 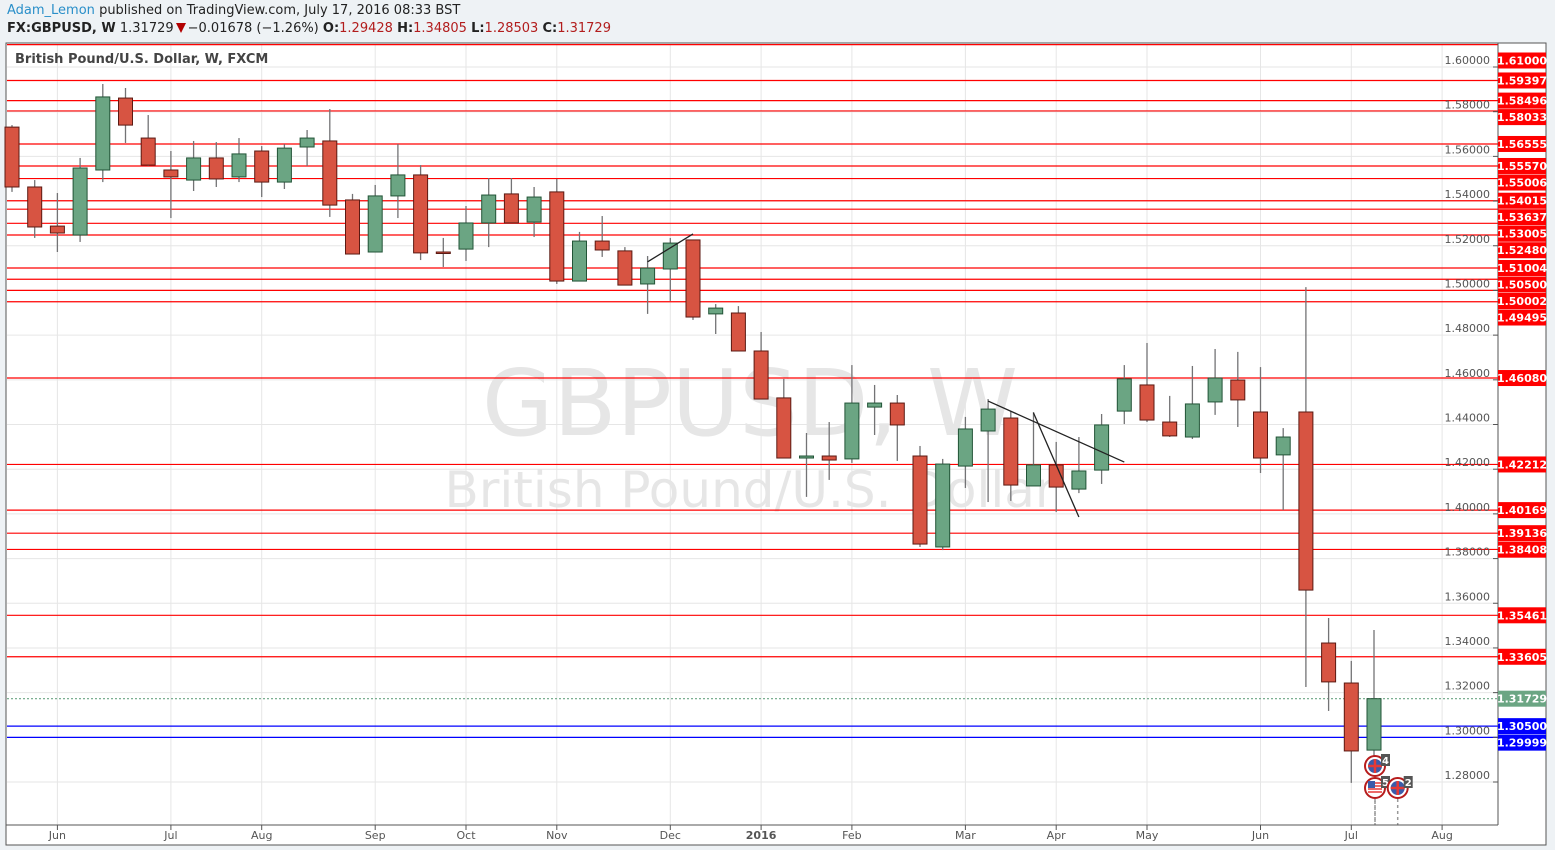 What do you see at coordinates (1522, 166) in the screenshot?
I see `level-label: 1.55570` at bounding box center [1522, 166].